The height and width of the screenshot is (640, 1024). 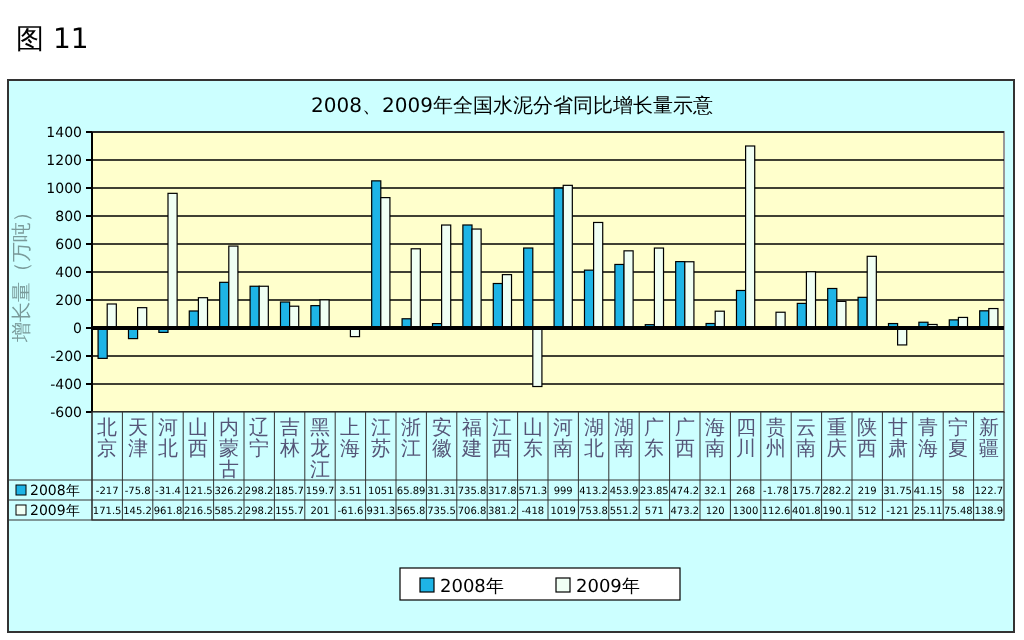 I want to click on x-tick-label: 江苏, so click(x=380, y=438).